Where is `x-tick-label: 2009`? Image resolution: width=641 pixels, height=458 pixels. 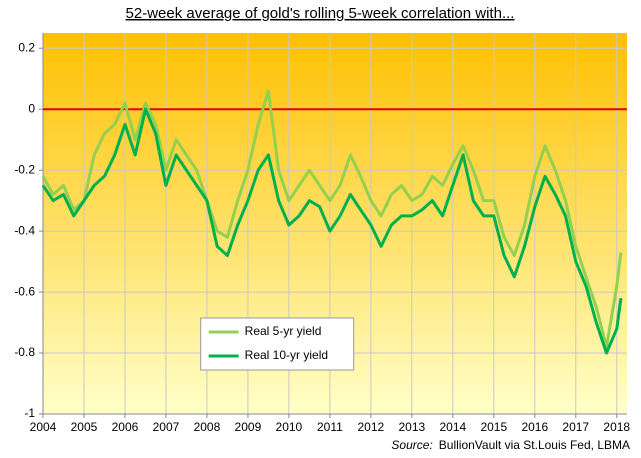 x-tick-label: 2009 is located at coordinates (248, 427).